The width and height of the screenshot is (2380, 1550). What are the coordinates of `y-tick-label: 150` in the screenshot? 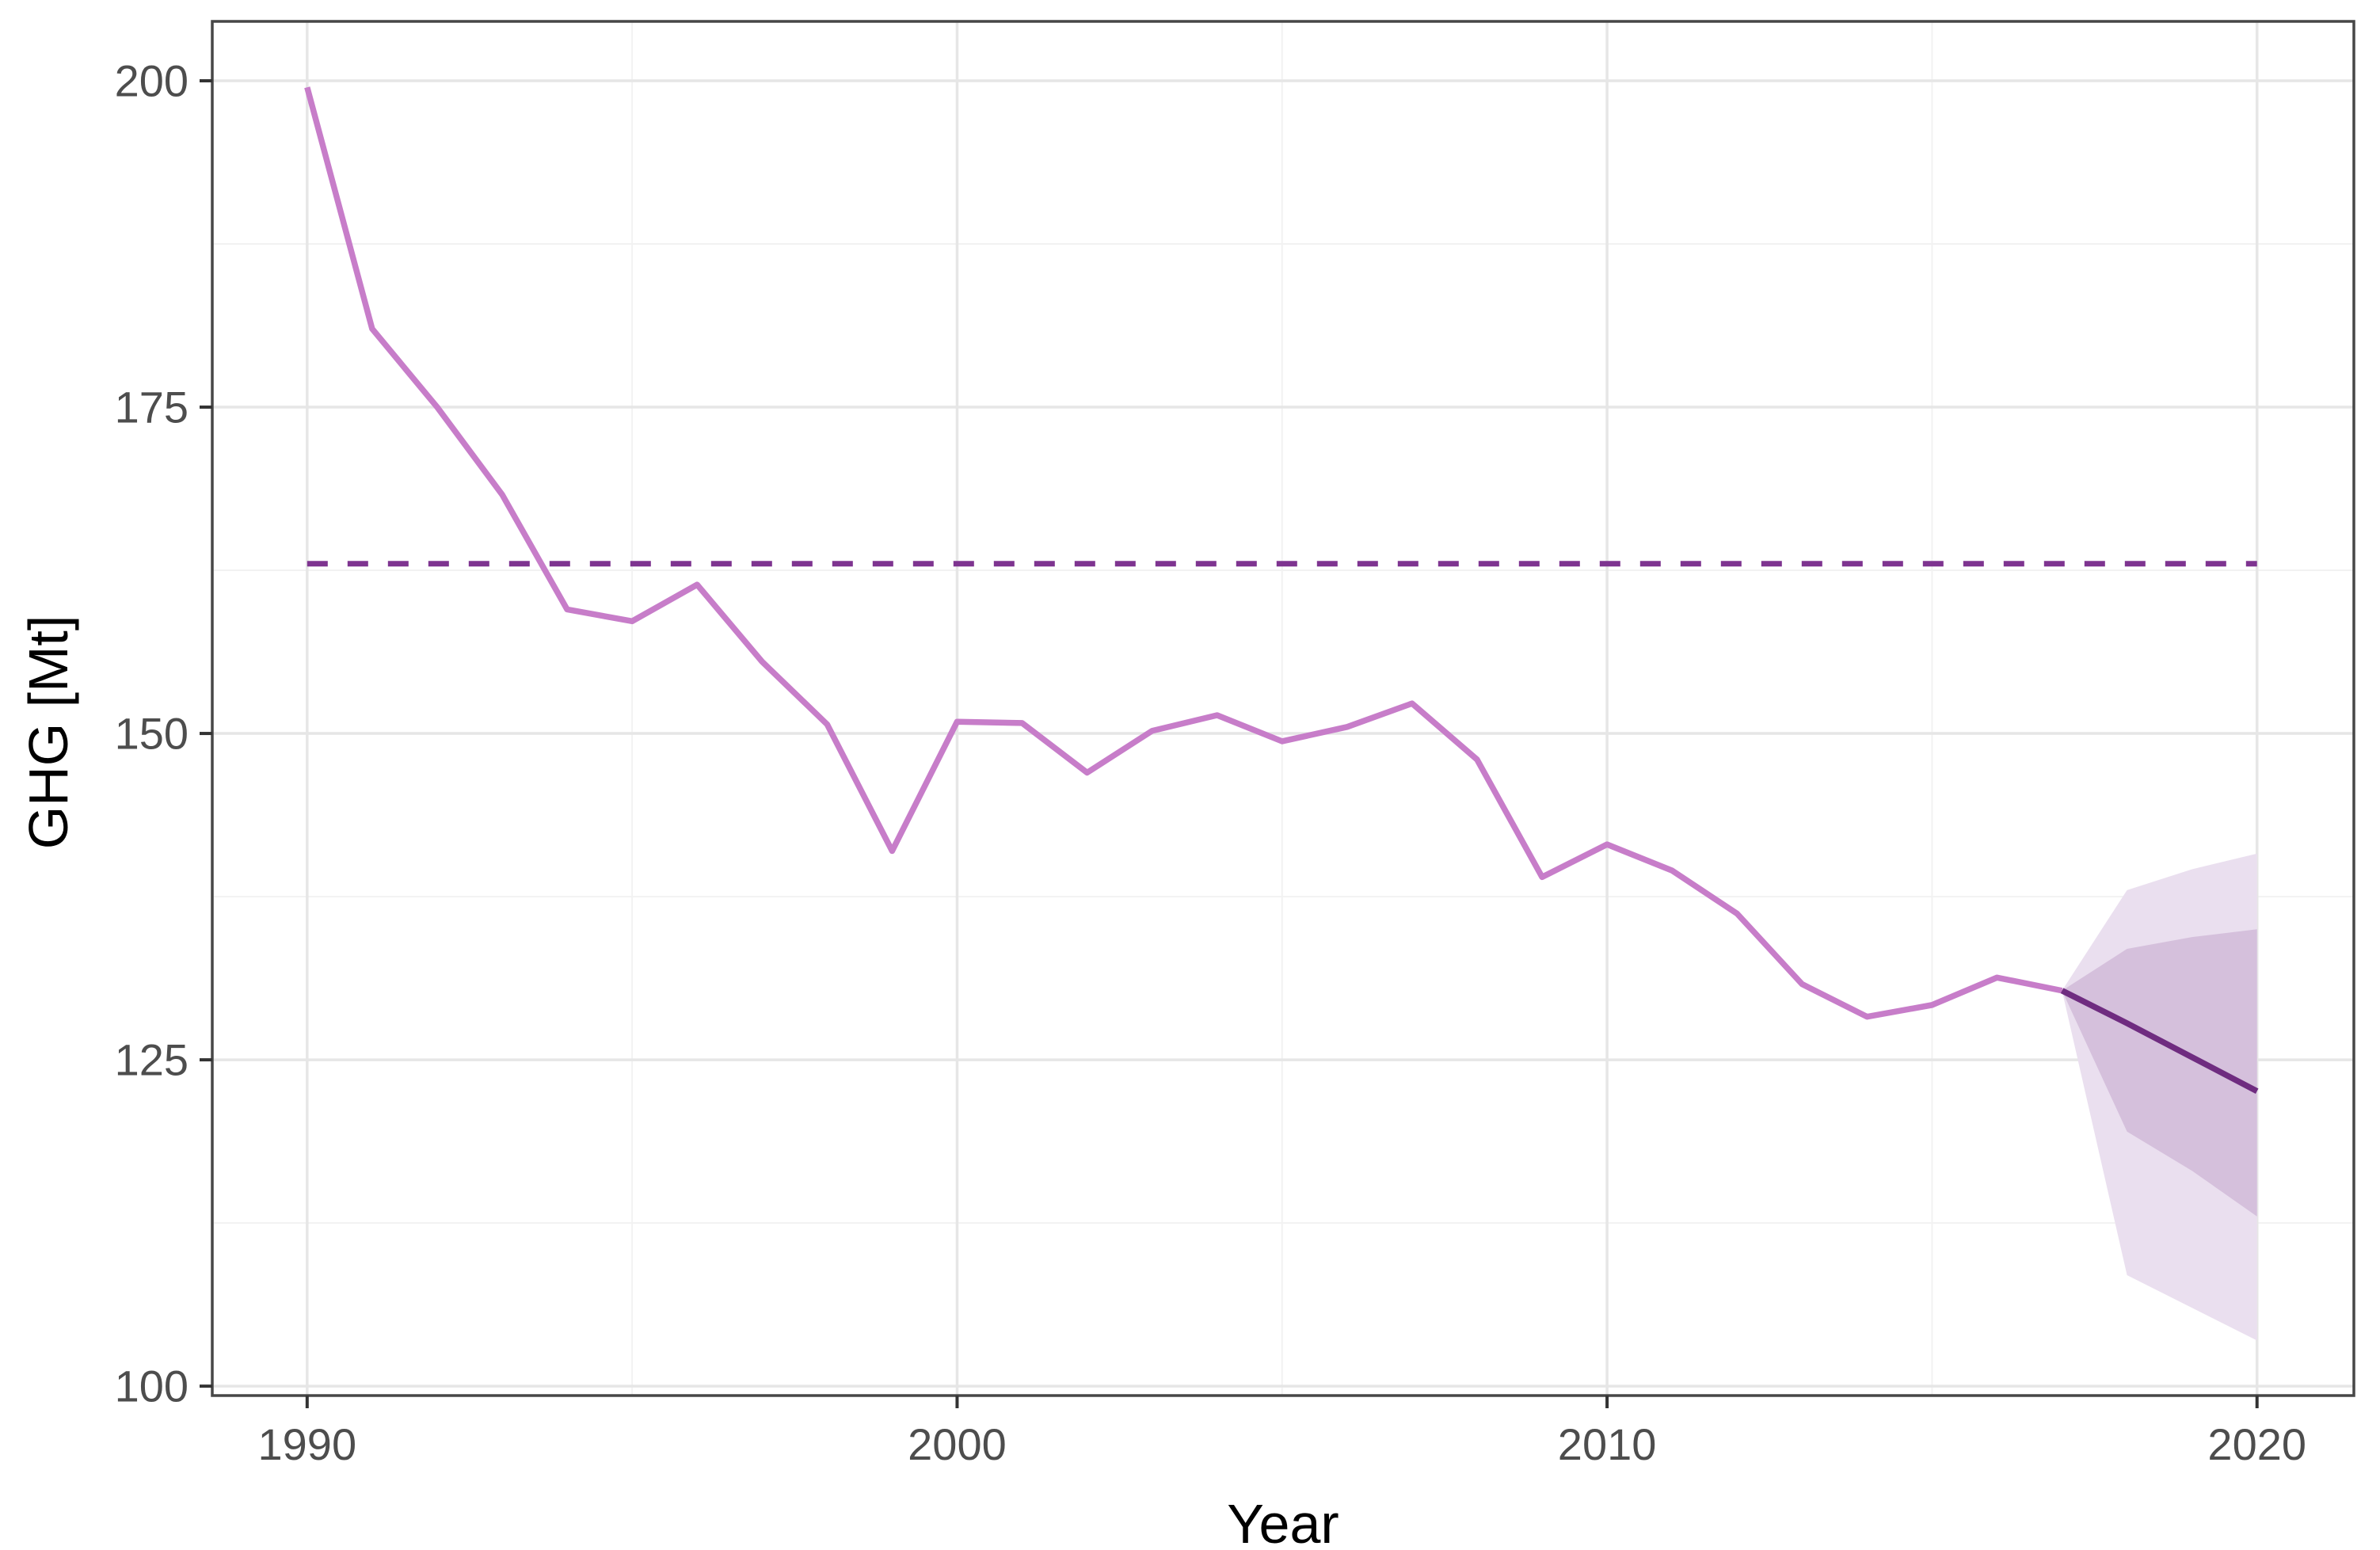 It's located at (151, 734).